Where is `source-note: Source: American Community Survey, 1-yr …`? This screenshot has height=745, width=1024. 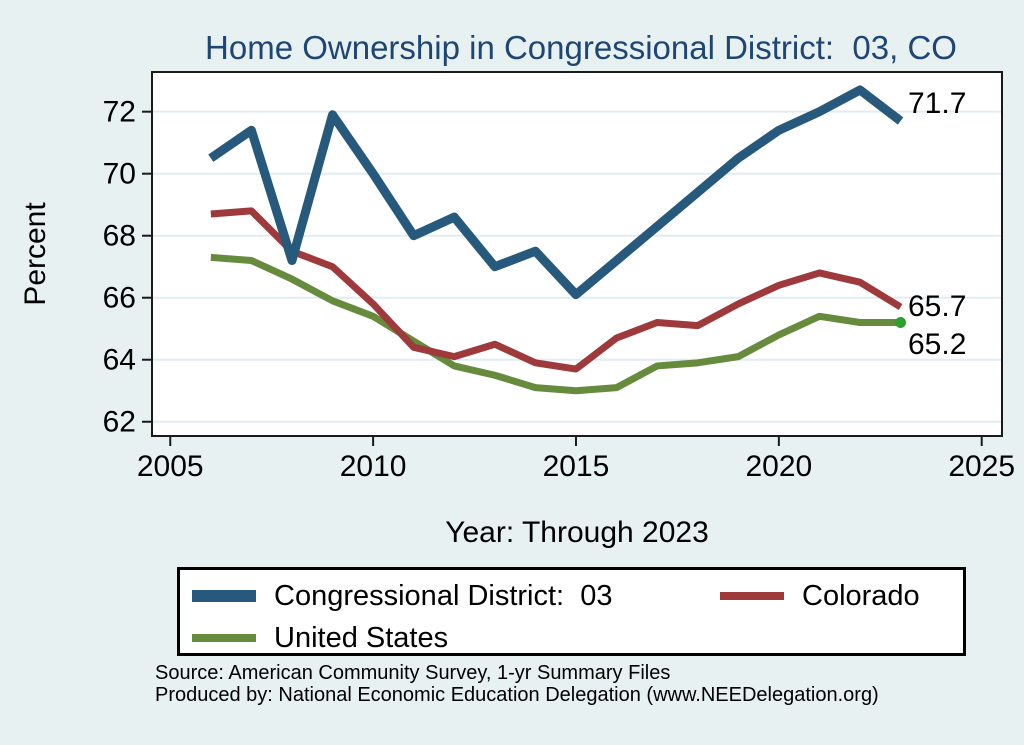 source-note: Source: American Community Survey, 1-yr … is located at coordinates (517, 684).